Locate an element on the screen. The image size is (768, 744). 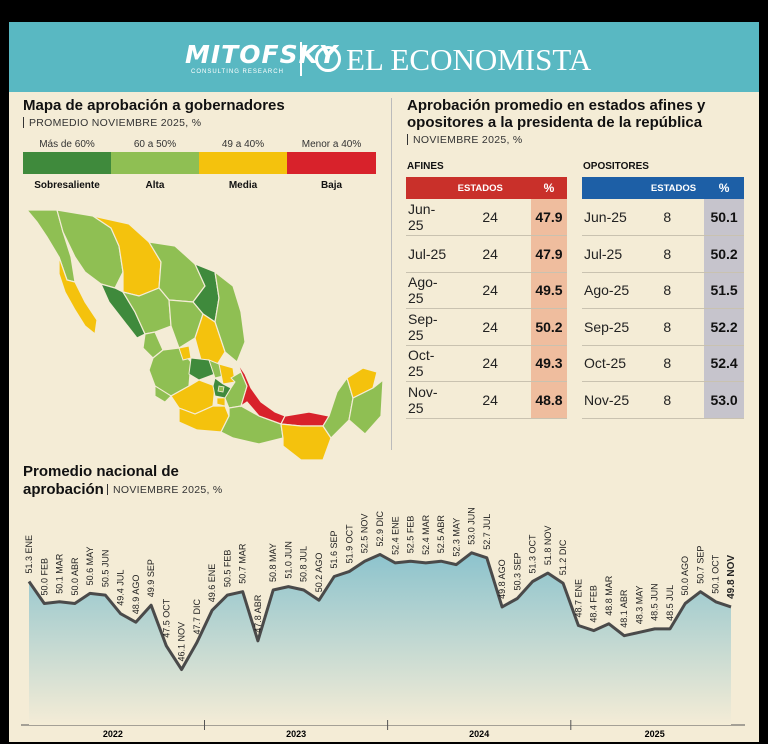
legend-swatch-baja is located at coordinates (331, 163).